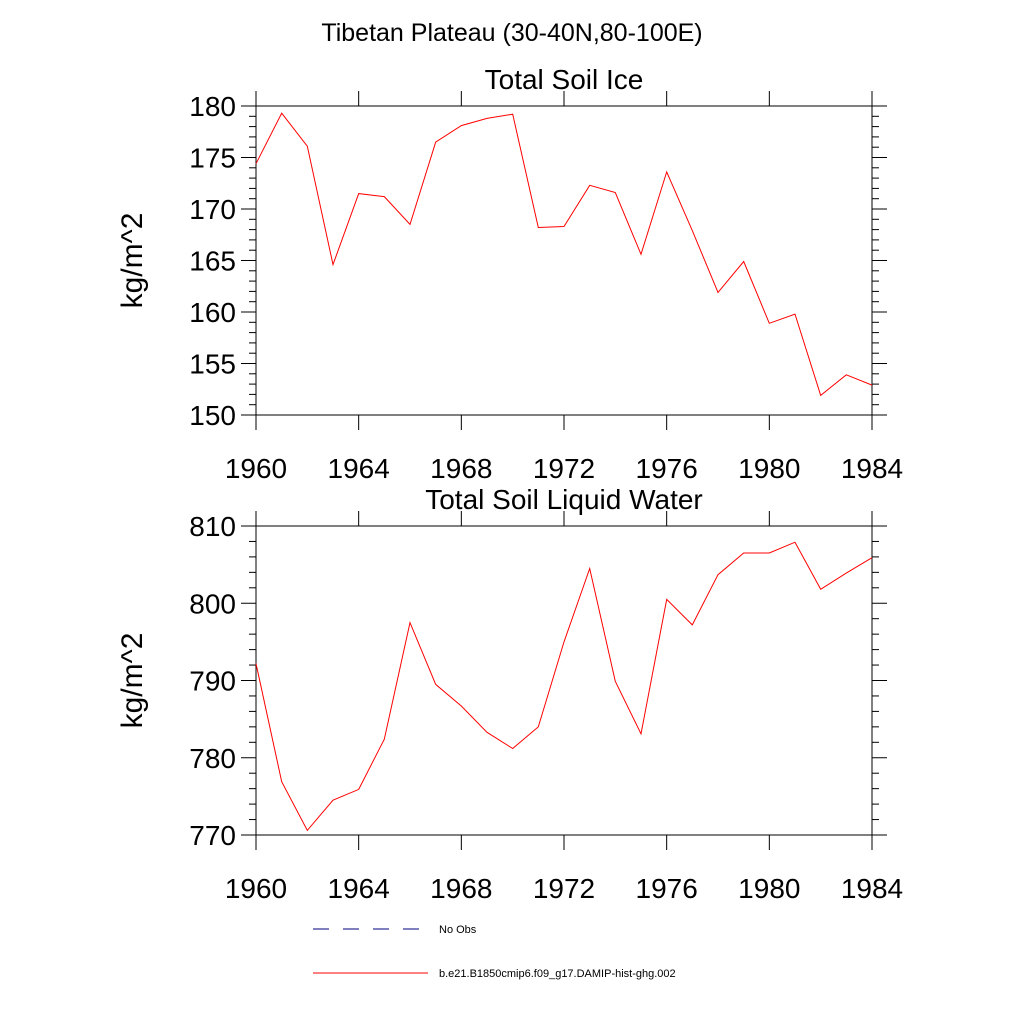 Image resolution: width=1024 pixels, height=1024 pixels. What do you see at coordinates (212, 415) in the screenshot?
I see `y-tick-label: 150` at bounding box center [212, 415].